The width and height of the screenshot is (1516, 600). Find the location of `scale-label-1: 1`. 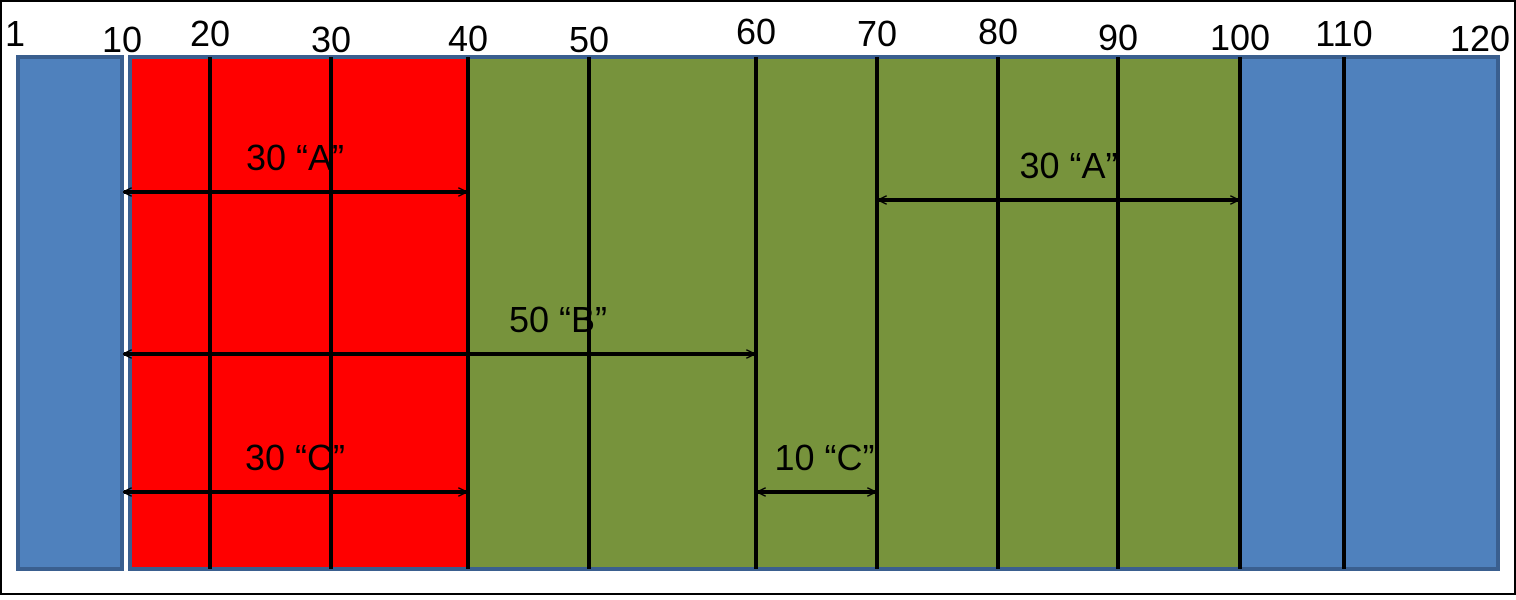

scale-label-1: 1 is located at coordinates (15, 33).